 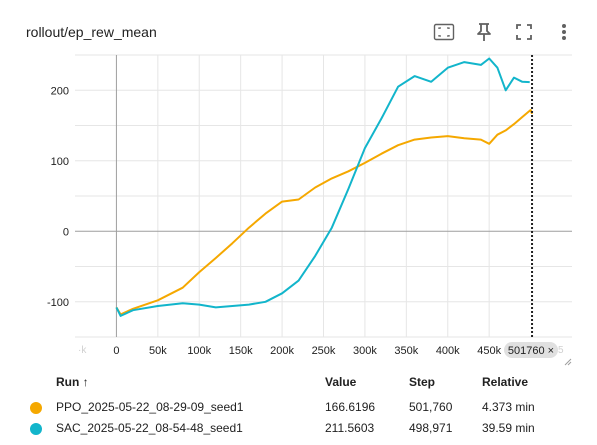 What do you see at coordinates (567, 361) in the screenshot?
I see `resize-handle-icon` at bounding box center [567, 361].